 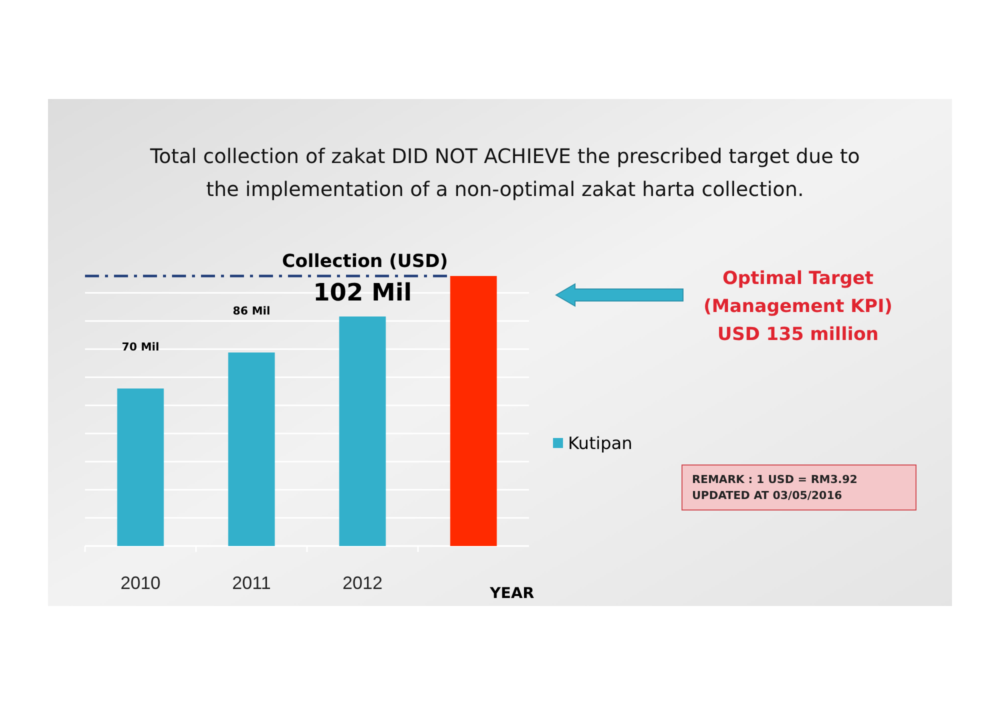 What do you see at coordinates (775, 487) in the screenshot?
I see `text: REMARK : 1 USD = RM3.92 UPDATED AT 03/05/2016` at bounding box center [775, 487].